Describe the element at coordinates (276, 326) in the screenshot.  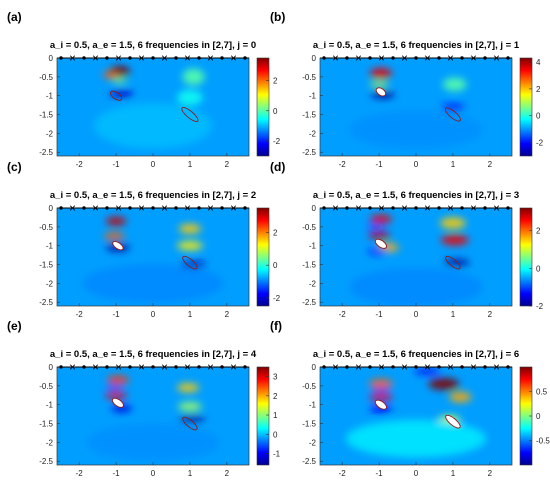
I see `panel-label: (f)` at that location.